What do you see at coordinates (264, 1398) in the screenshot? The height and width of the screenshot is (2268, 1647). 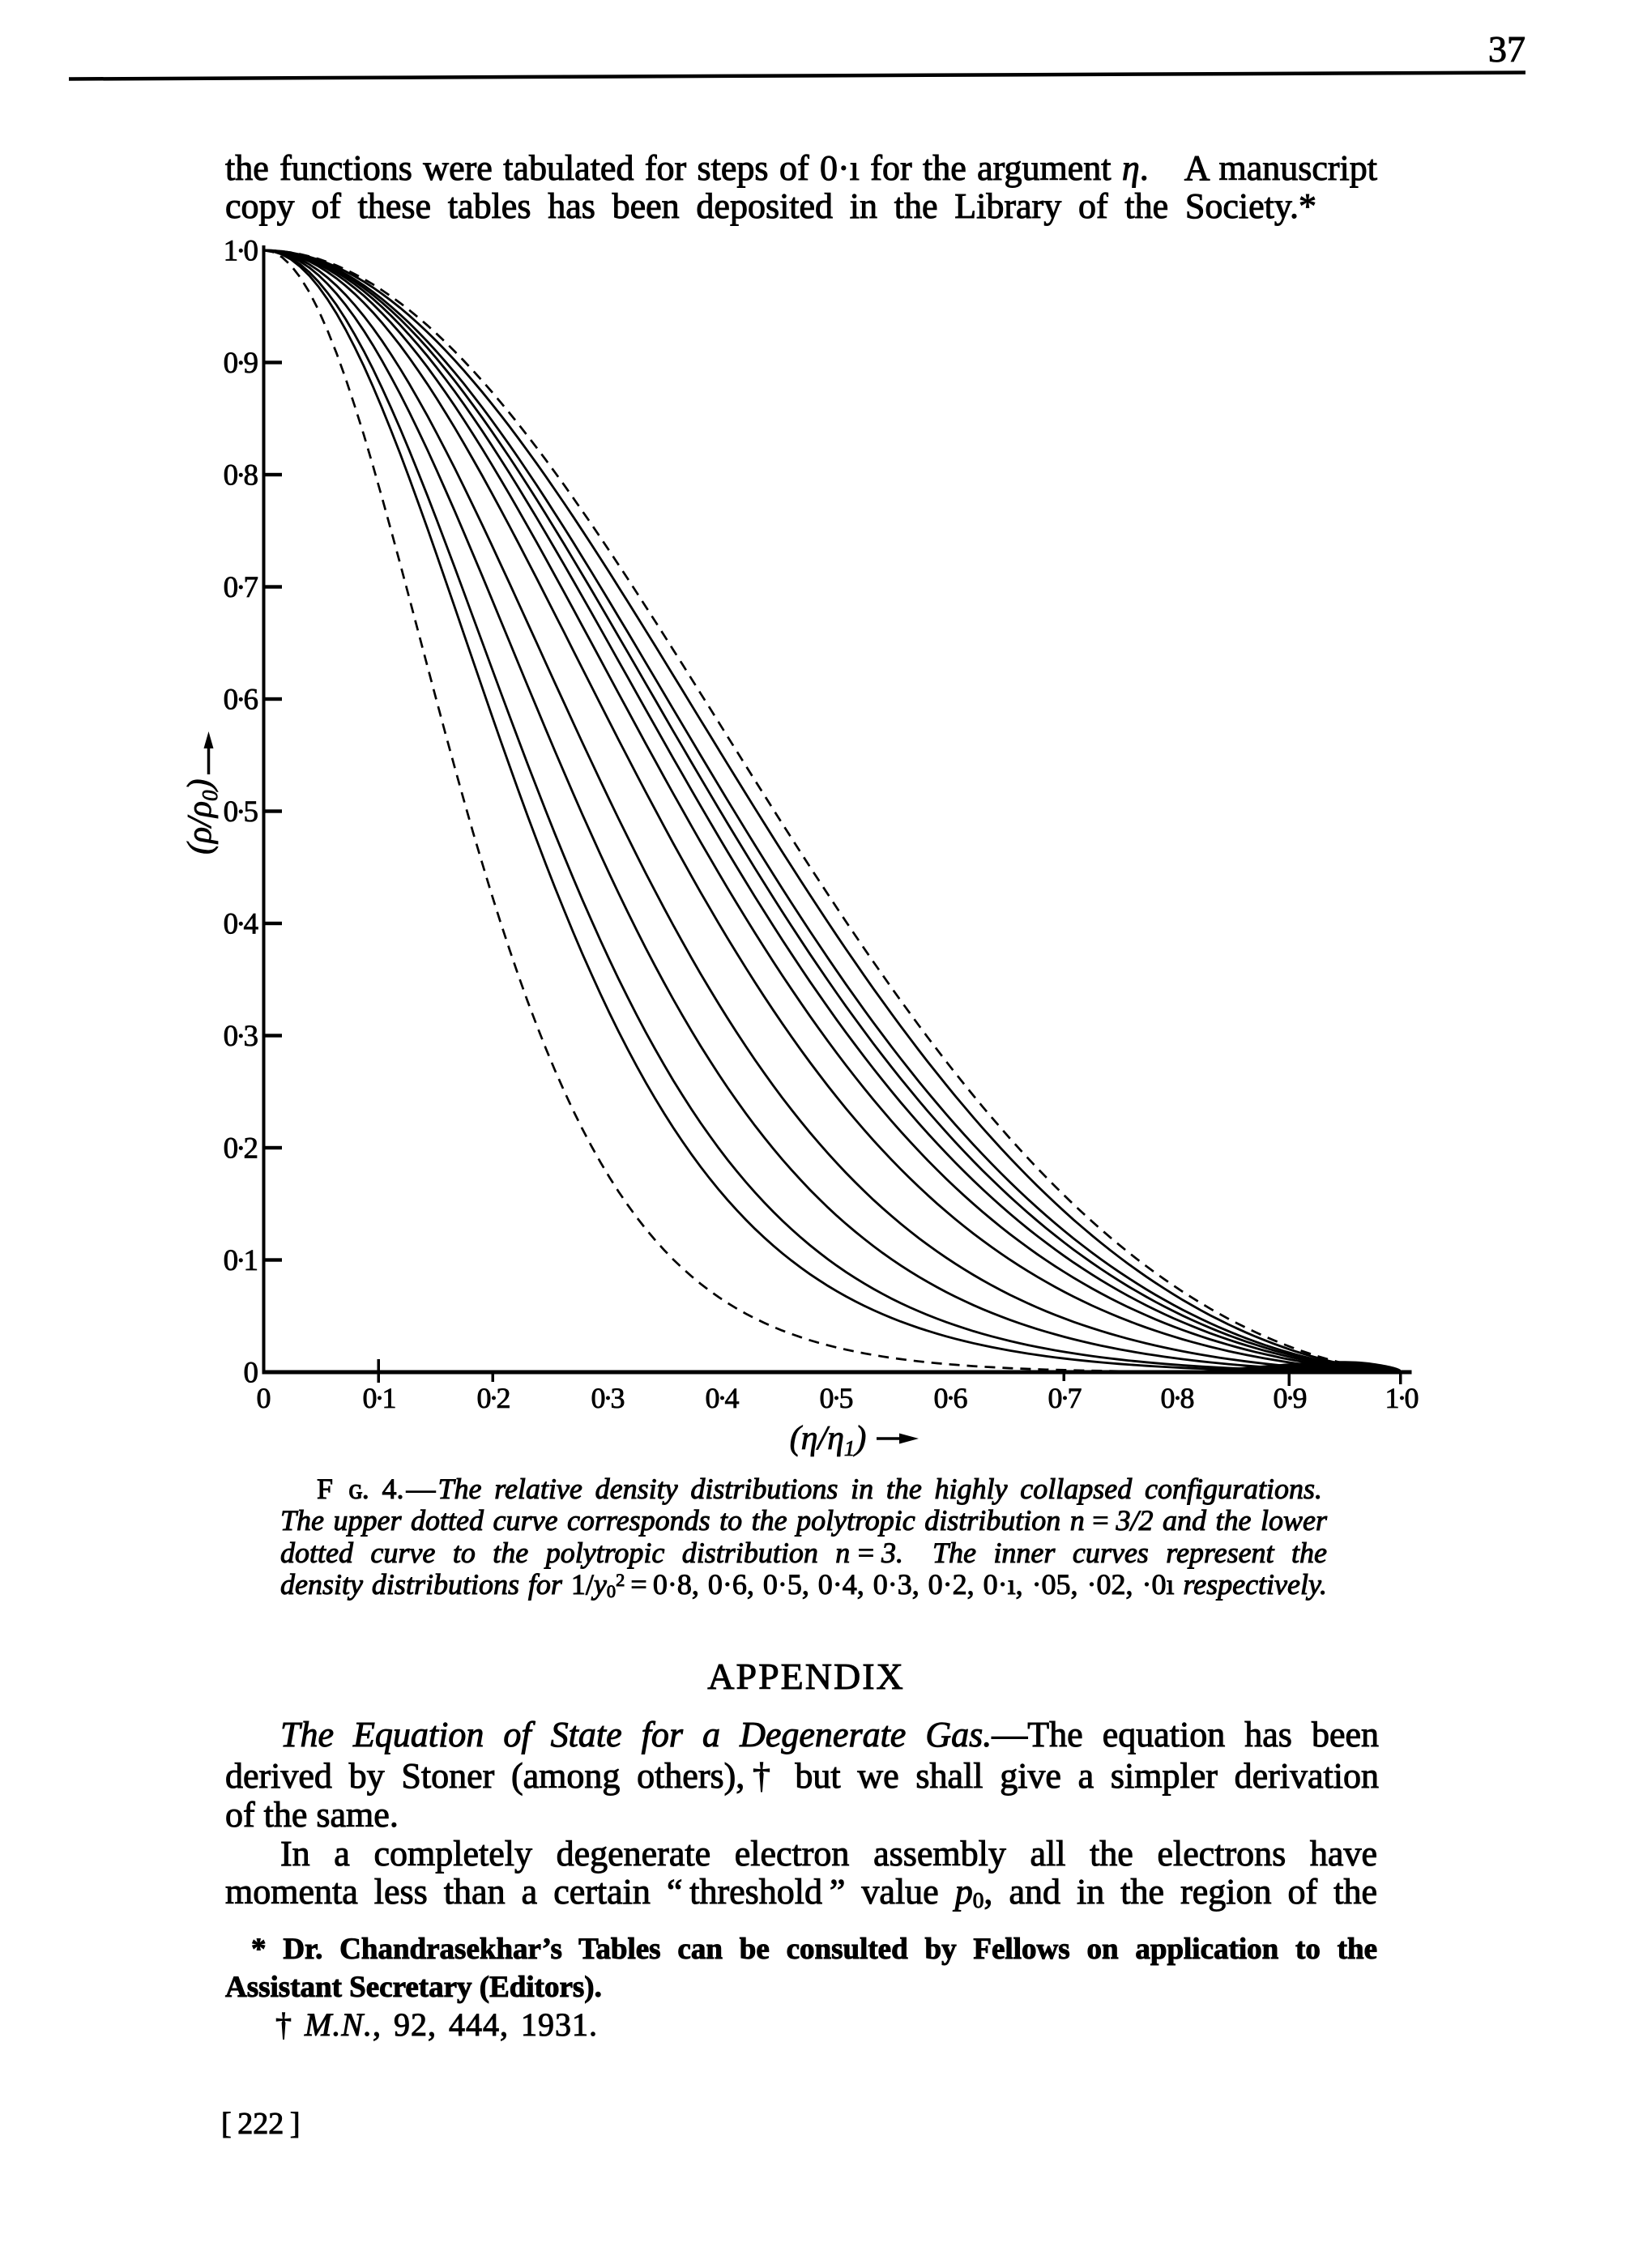 I see `svg-text: 0` at bounding box center [264, 1398].